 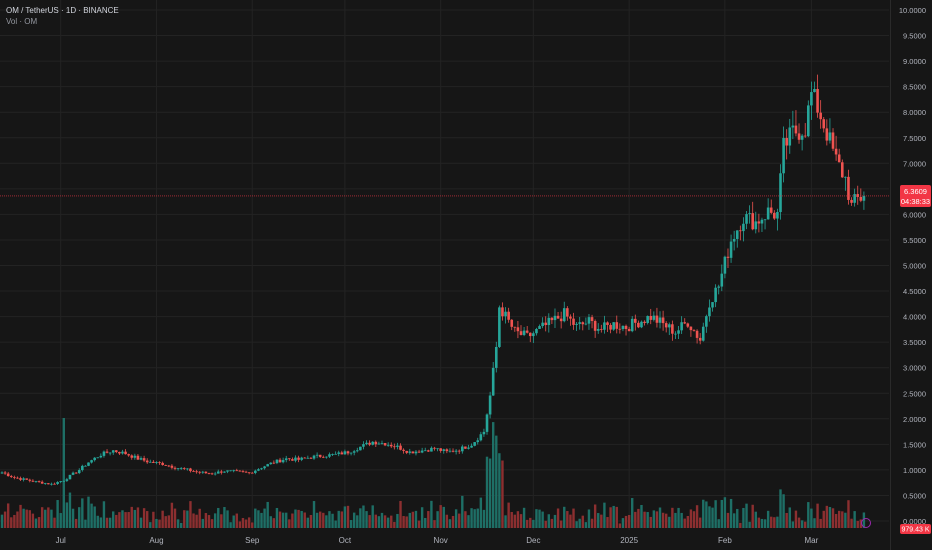 What do you see at coordinates (22, 21) in the screenshot?
I see `volume-title: Vol · OM` at bounding box center [22, 21].